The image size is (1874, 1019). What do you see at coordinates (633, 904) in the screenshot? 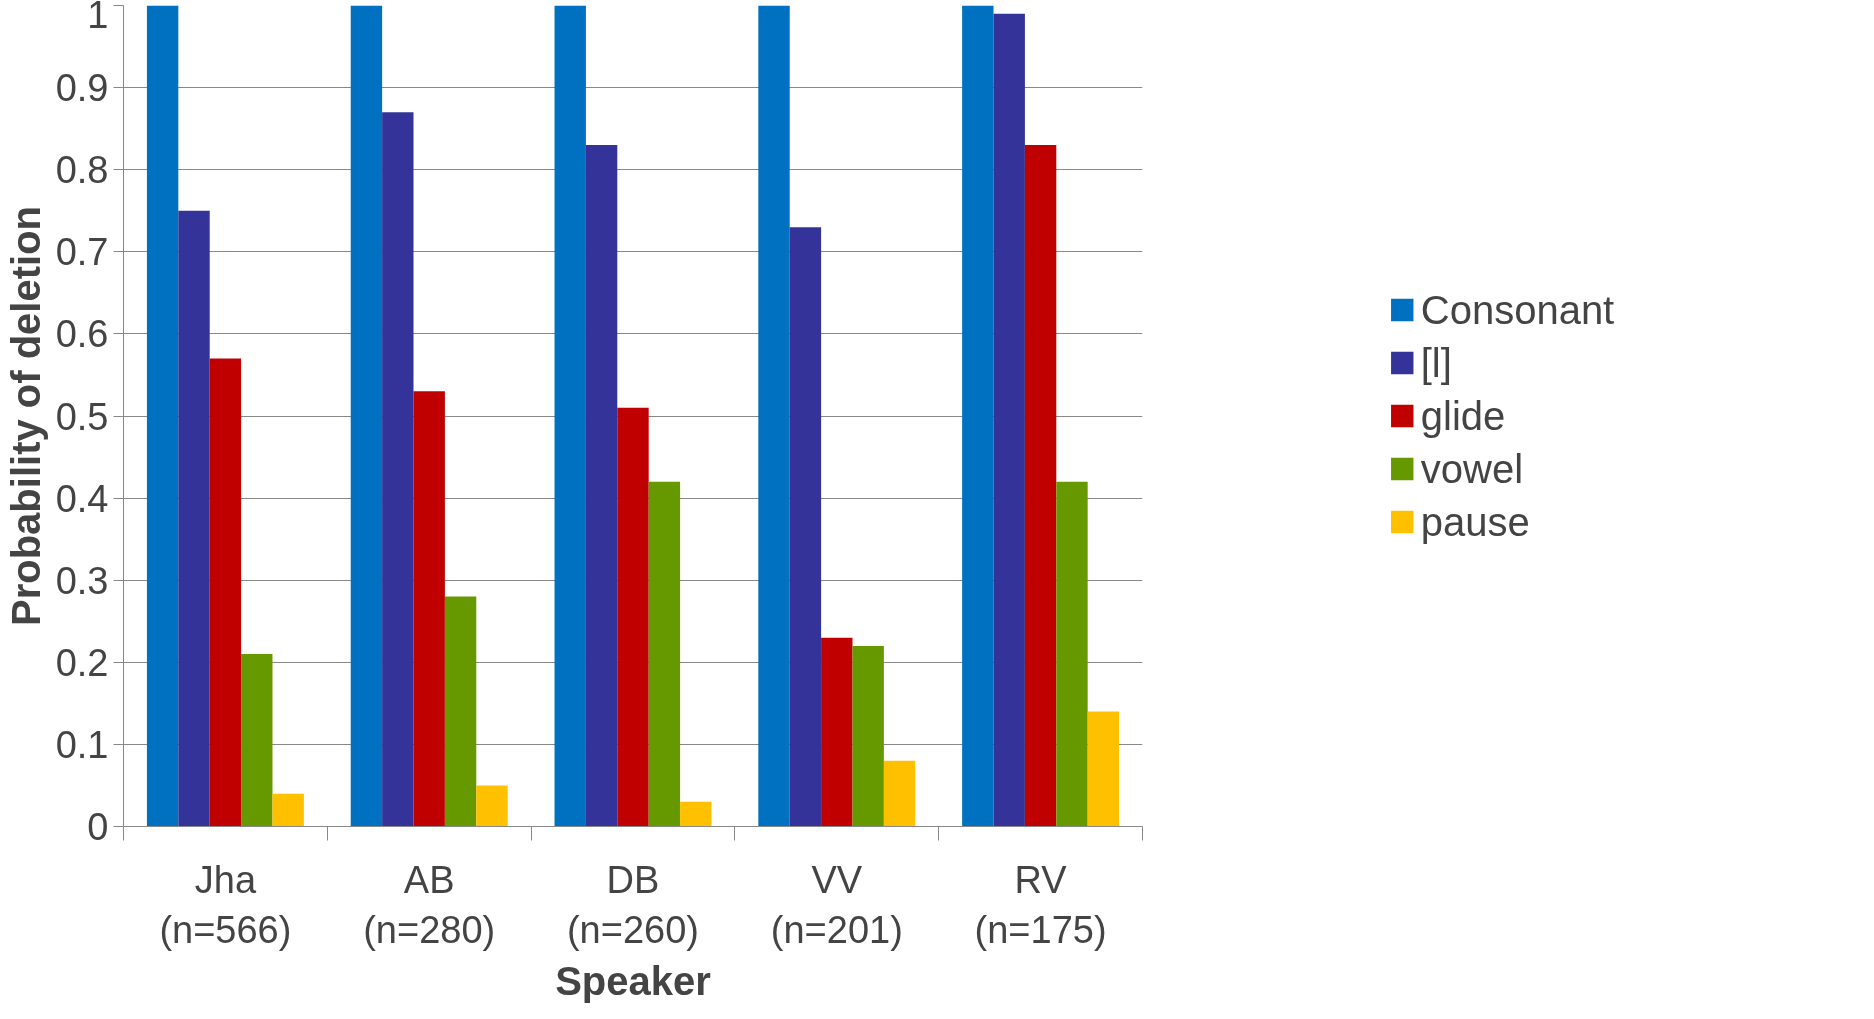
I see `x-tick-label: DB (n=260)` at bounding box center [633, 904].